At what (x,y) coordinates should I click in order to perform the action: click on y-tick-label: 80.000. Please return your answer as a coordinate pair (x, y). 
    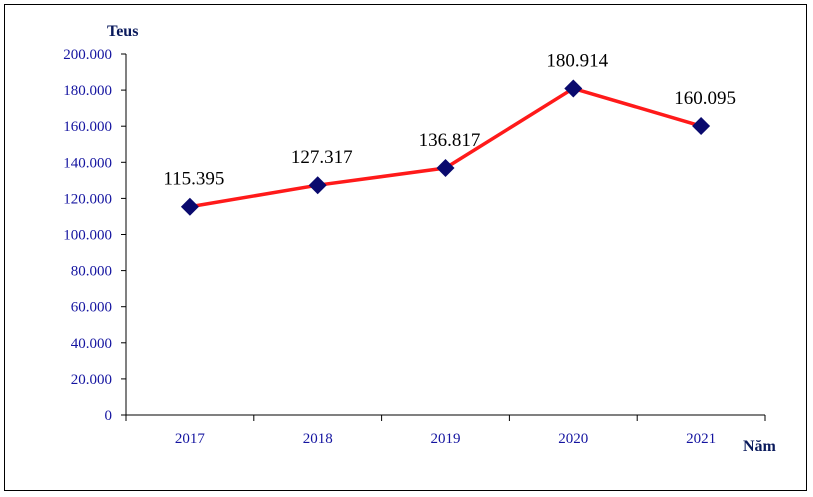
    Looking at the image, I should click on (91, 272).